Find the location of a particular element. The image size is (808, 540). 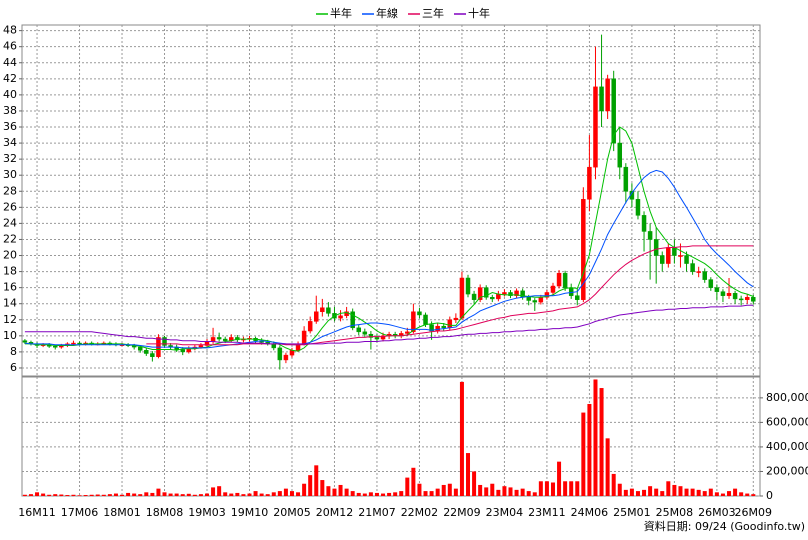

x-tick-label: 21M07 is located at coordinates (377, 512).